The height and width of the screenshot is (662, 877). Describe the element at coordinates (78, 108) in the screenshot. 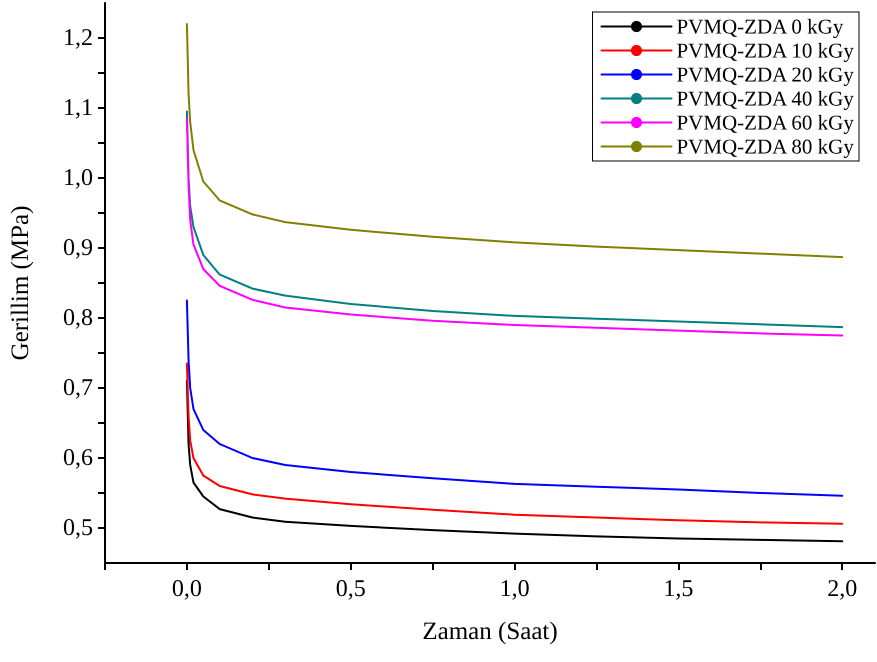

I see `y-tick-label: 1,1` at that location.